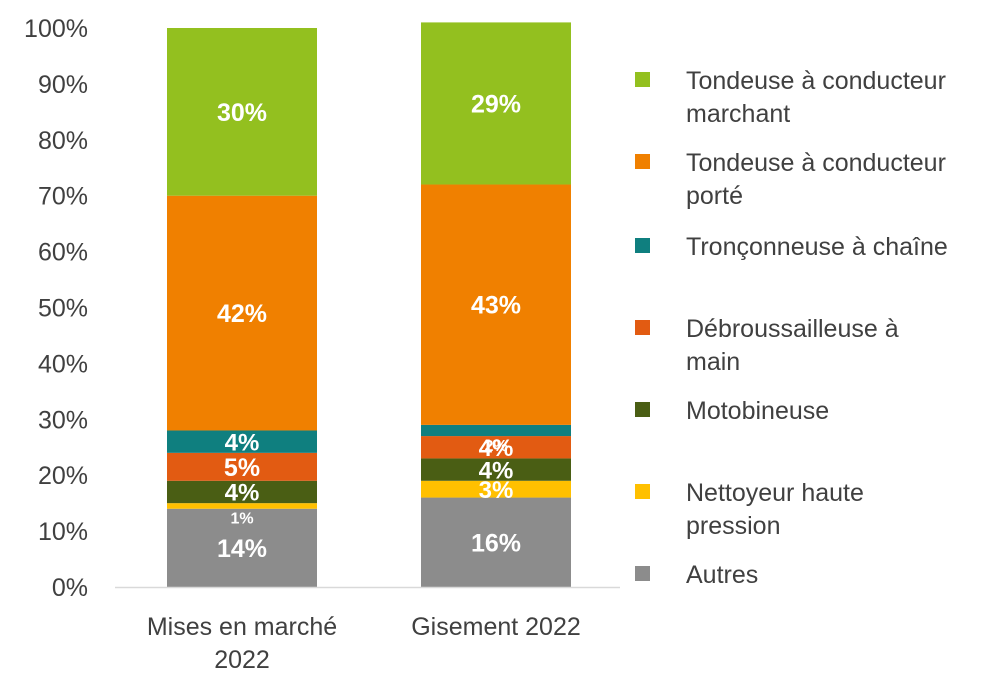  I want to click on data-label: 16%, so click(496, 543).